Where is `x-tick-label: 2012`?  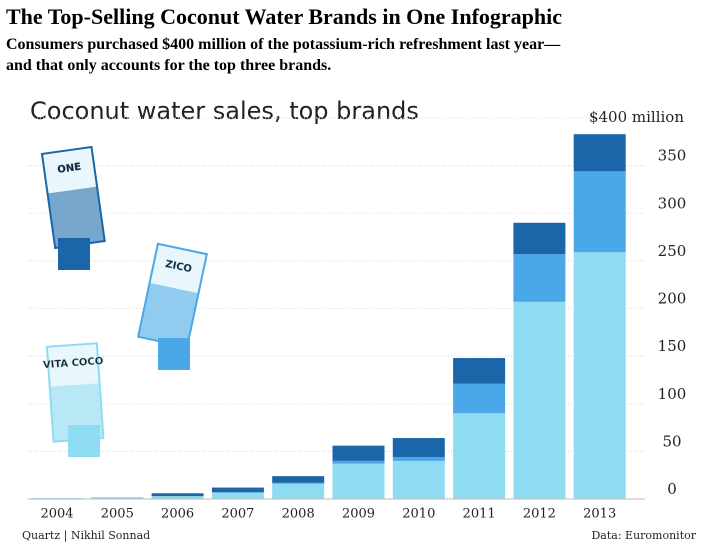
x-tick-label: 2012 is located at coordinates (539, 514).